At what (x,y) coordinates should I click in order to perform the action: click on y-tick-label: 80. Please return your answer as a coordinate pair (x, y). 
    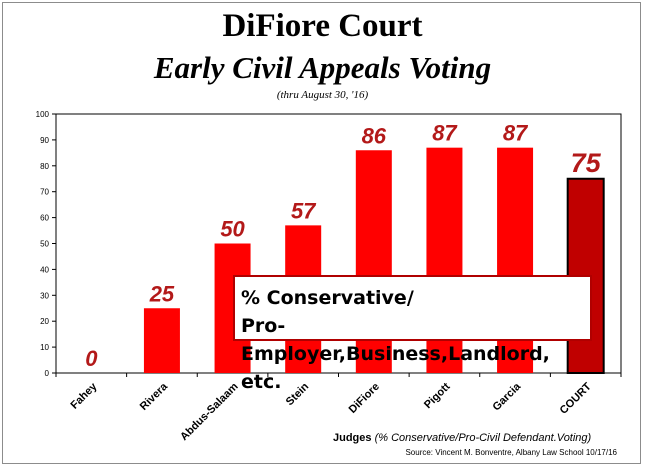
    Looking at the image, I should click on (44, 166).